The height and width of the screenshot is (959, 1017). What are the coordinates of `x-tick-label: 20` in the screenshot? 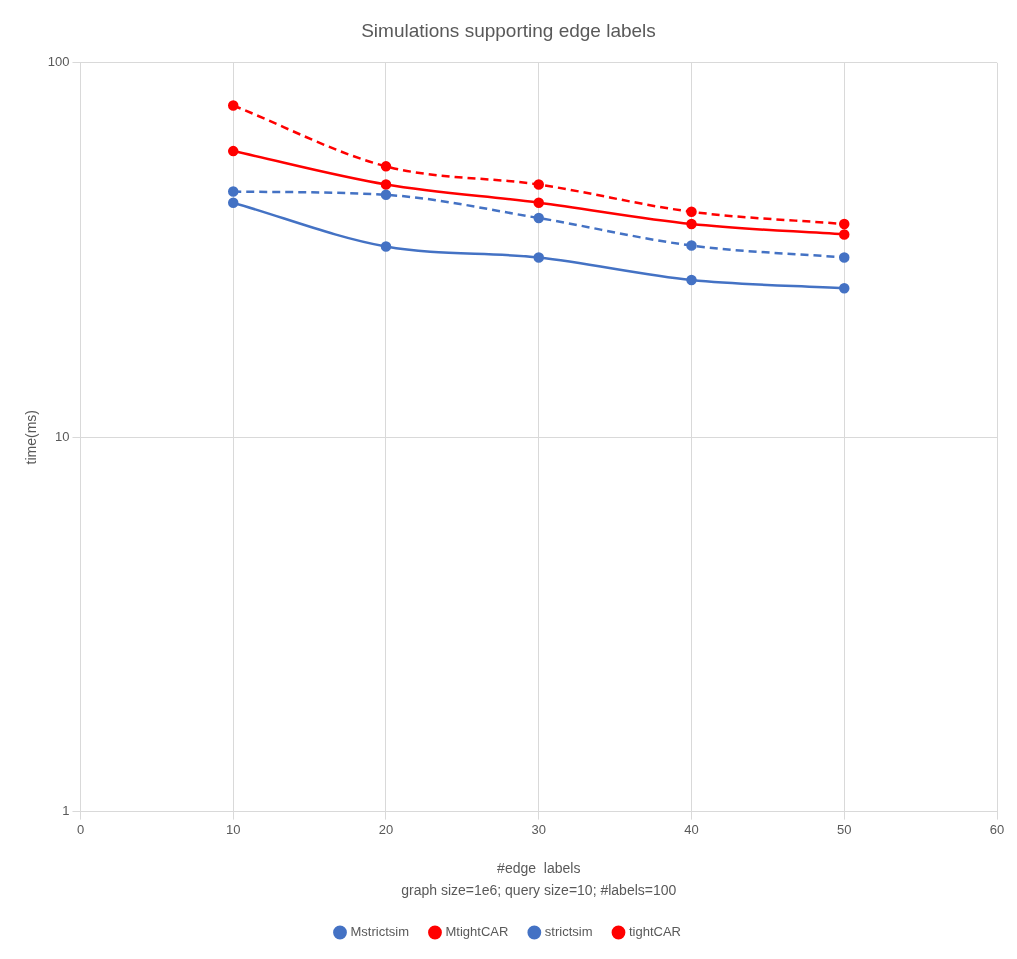 It's located at (386, 829).